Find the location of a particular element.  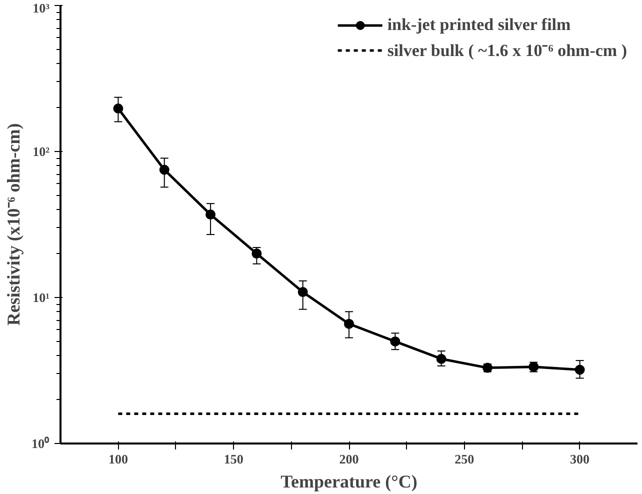

x-tick-label: 200 is located at coordinates (349, 459).